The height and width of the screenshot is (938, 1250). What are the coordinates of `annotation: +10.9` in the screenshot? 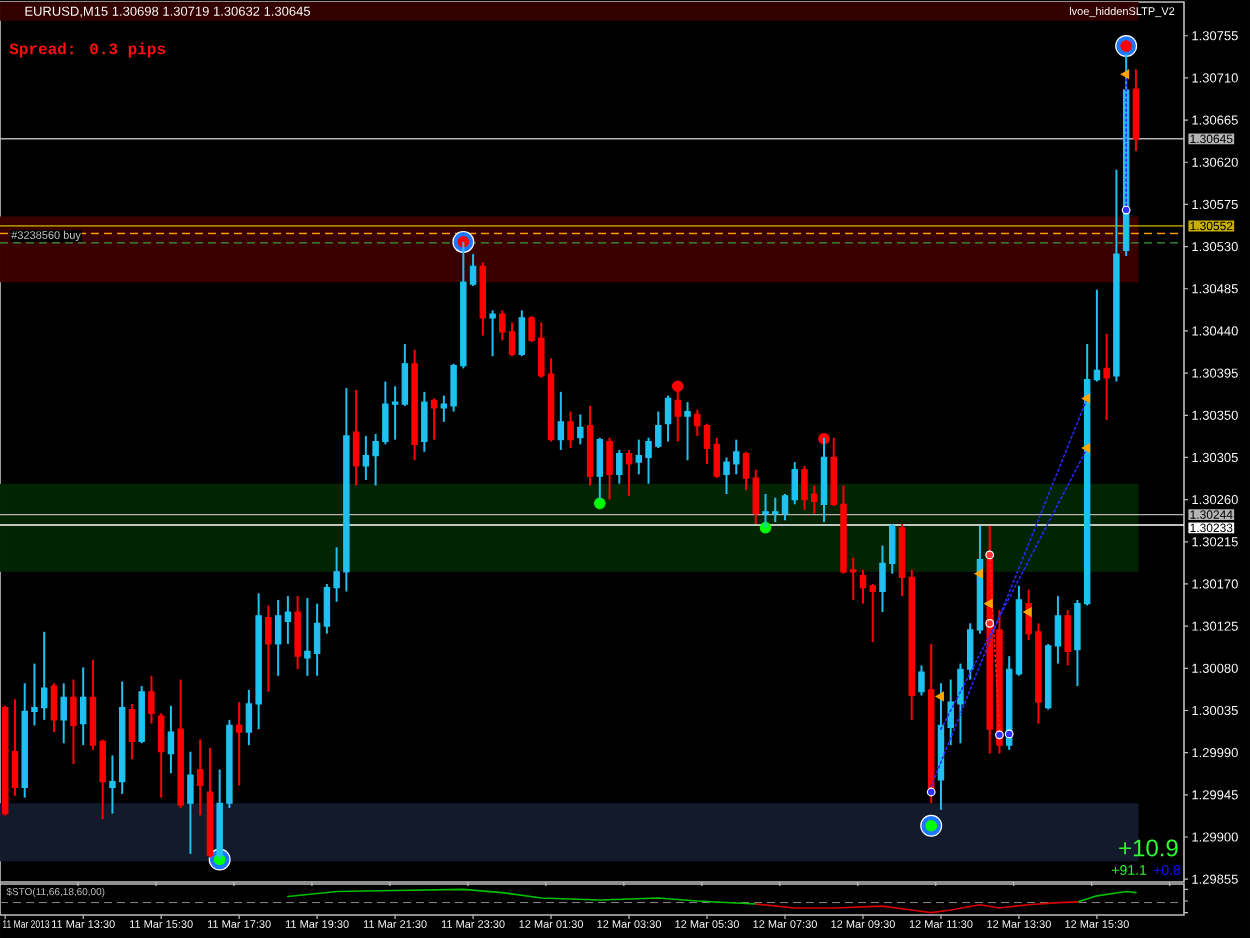 It's located at (1148, 848).